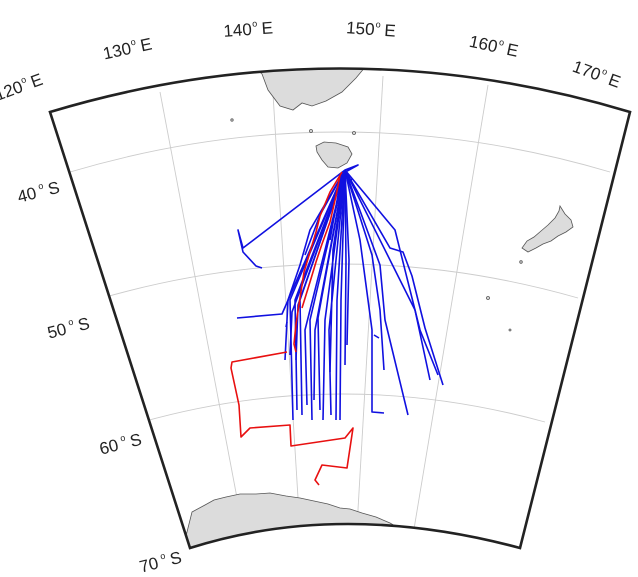 This screenshot has height=577, width=638. Describe the element at coordinates (22, 87) in the screenshot. I see `lon-label-120: 120 o E` at that location.